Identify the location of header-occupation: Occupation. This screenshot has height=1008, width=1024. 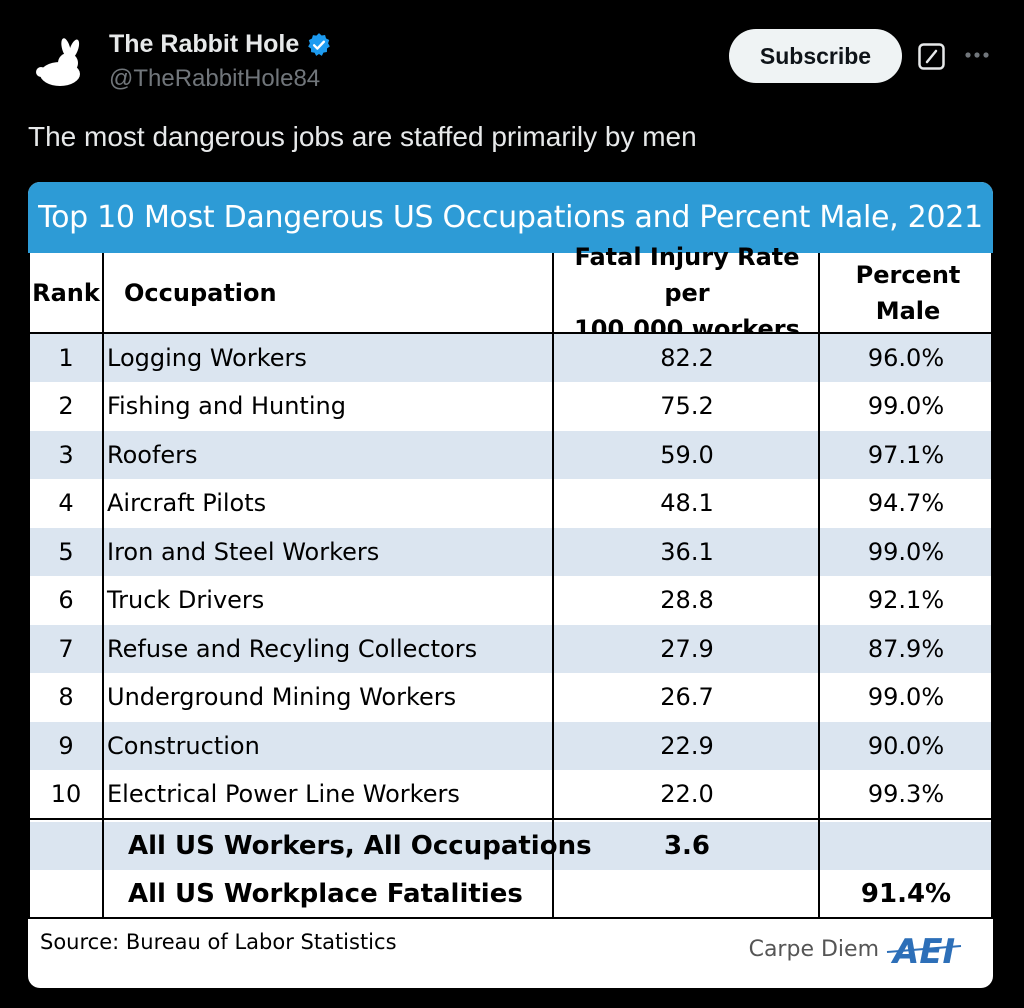
(200, 292).